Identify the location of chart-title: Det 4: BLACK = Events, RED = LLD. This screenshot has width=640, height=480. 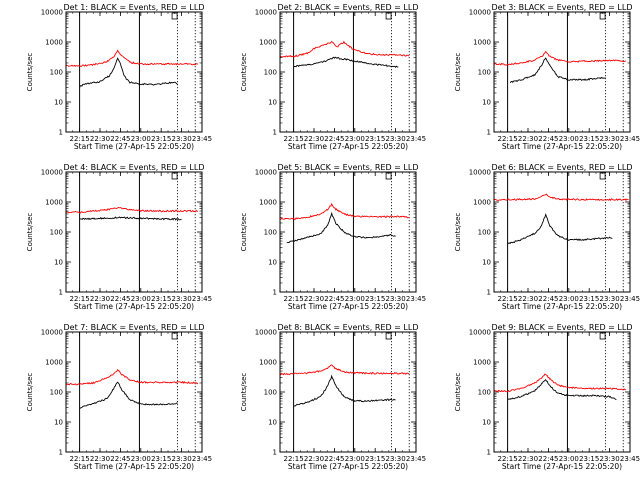
(134, 167).